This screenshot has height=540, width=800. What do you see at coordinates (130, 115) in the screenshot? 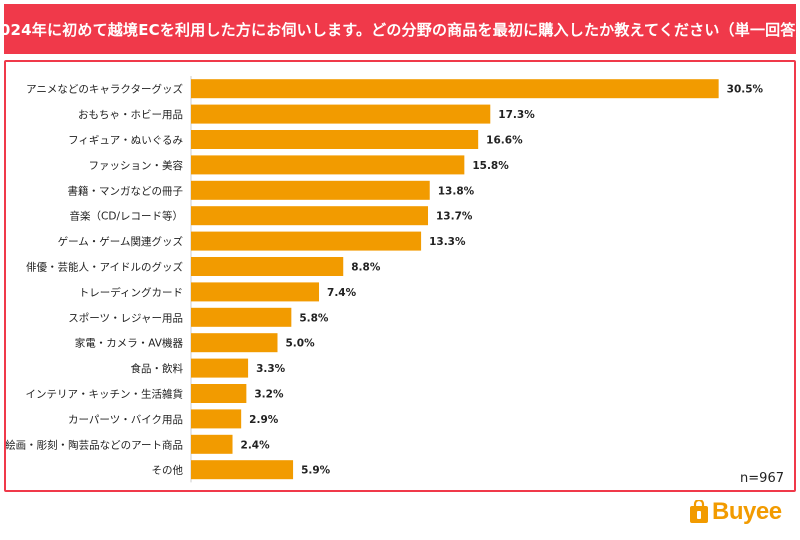
I see `category-label: おもちゃ・ホビー用品` at bounding box center [130, 115].